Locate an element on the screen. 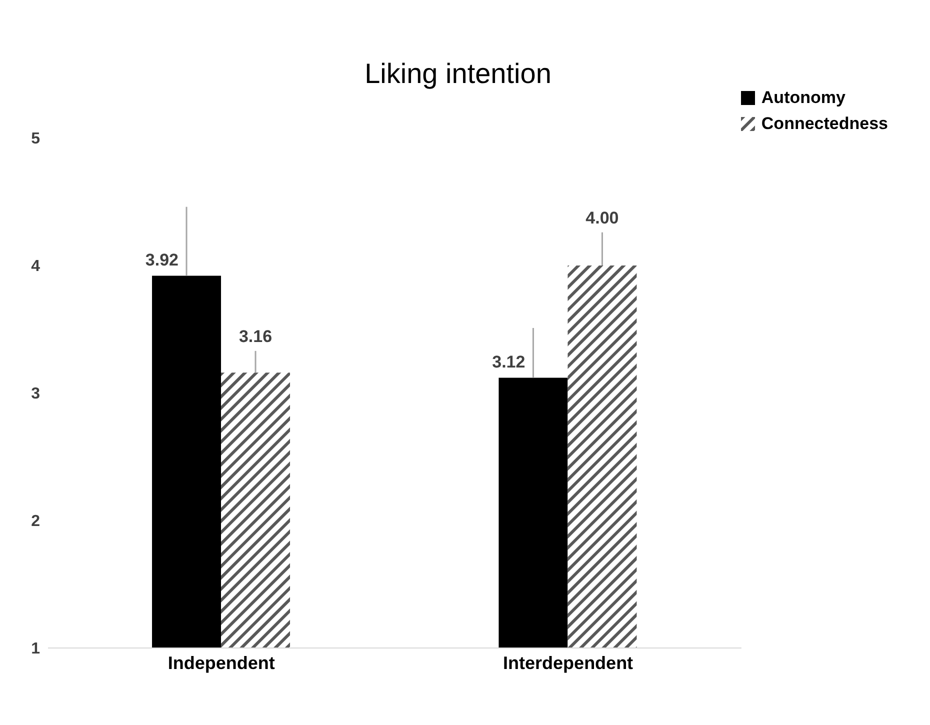 The width and height of the screenshot is (930, 725). y-tick-label: 2 is located at coordinates (35, 521).